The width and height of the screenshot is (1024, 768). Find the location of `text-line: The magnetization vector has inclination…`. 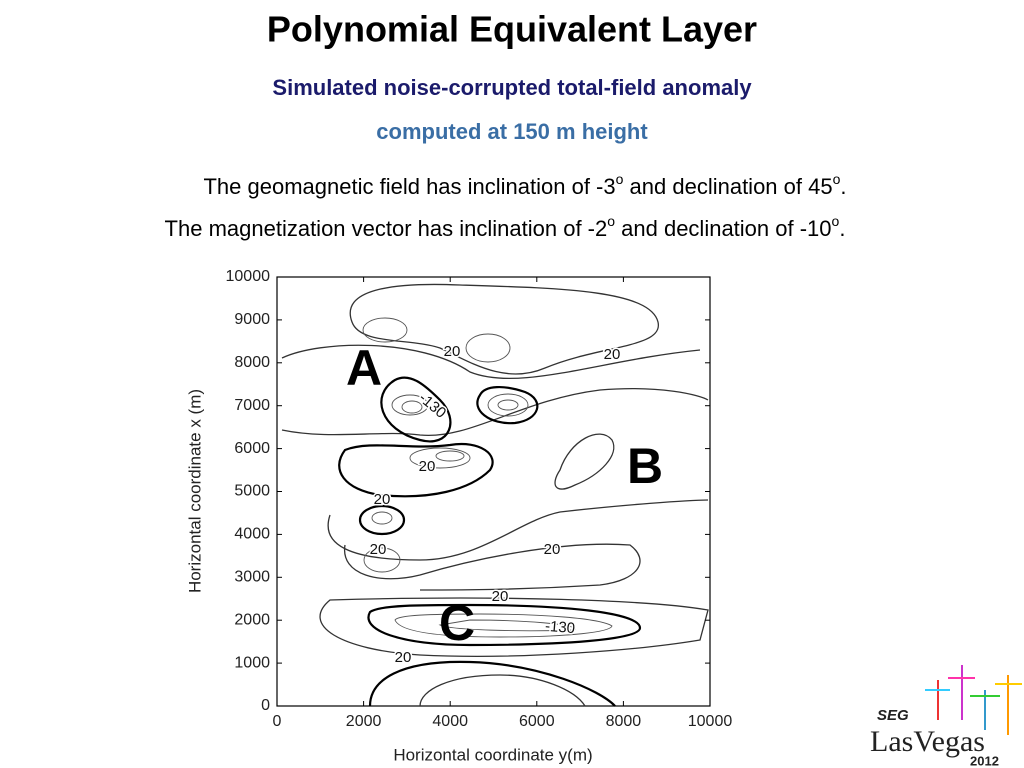

text-line: The magnetization vector has inclination… is located at coordinates (505, 227).